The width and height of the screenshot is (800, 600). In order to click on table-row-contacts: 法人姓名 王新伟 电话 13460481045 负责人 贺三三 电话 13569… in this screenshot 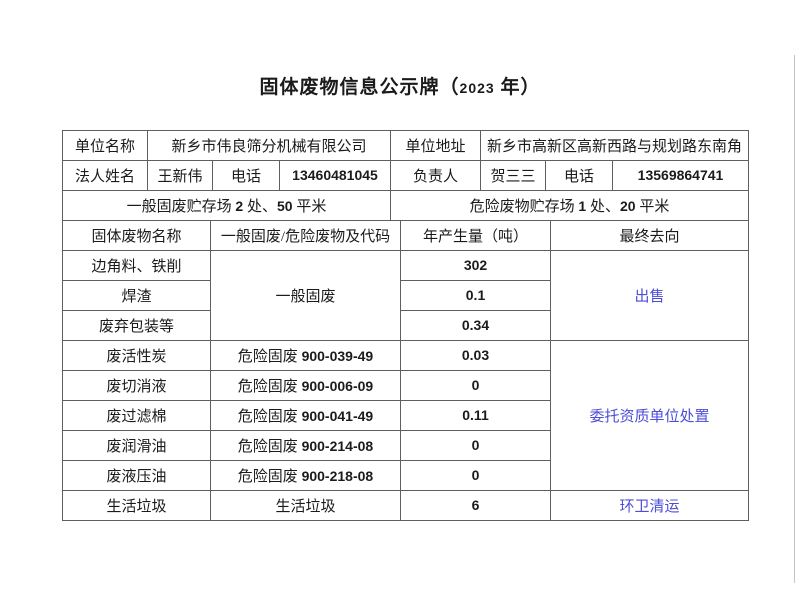, I will do `click(405, 175)`.